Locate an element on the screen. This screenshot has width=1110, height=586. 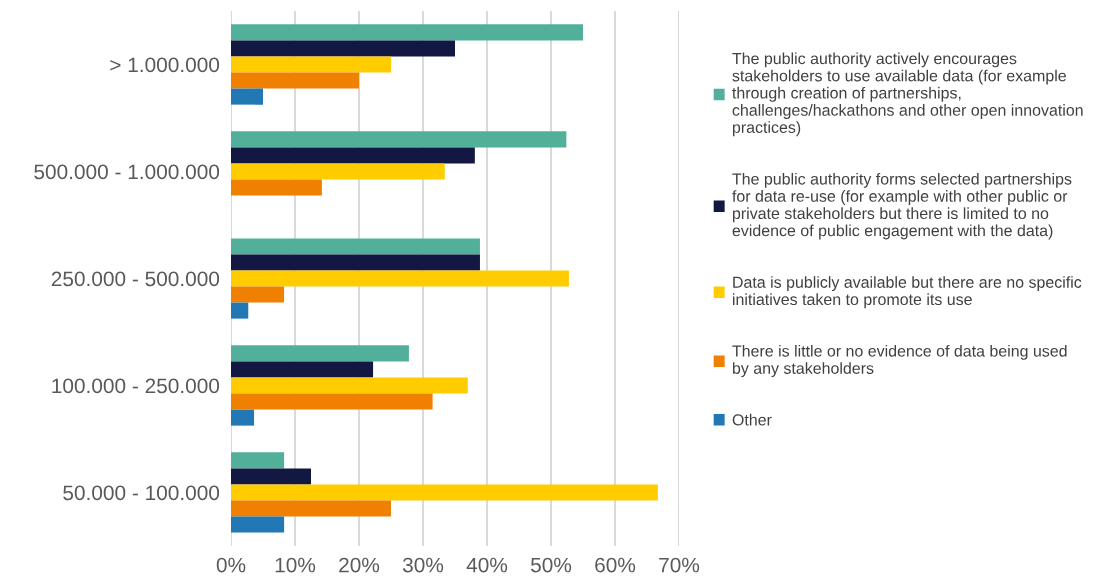
x-tick-label: 50% is located at coordinates (551, 565).